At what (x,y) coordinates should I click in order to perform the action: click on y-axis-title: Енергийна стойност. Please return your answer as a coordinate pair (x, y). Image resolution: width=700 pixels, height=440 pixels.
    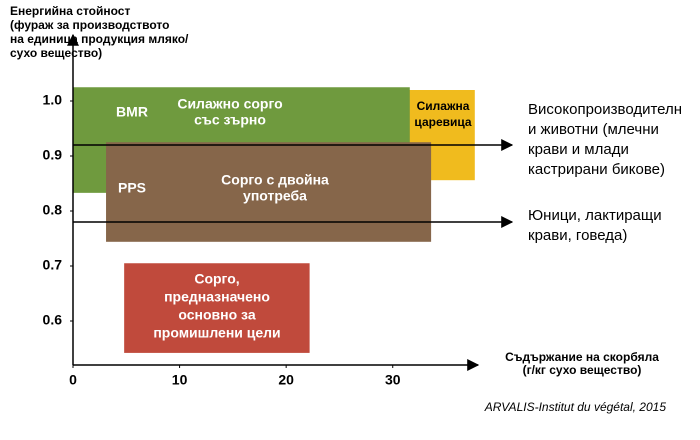
    Looking at the image, I should click on (70, 11).